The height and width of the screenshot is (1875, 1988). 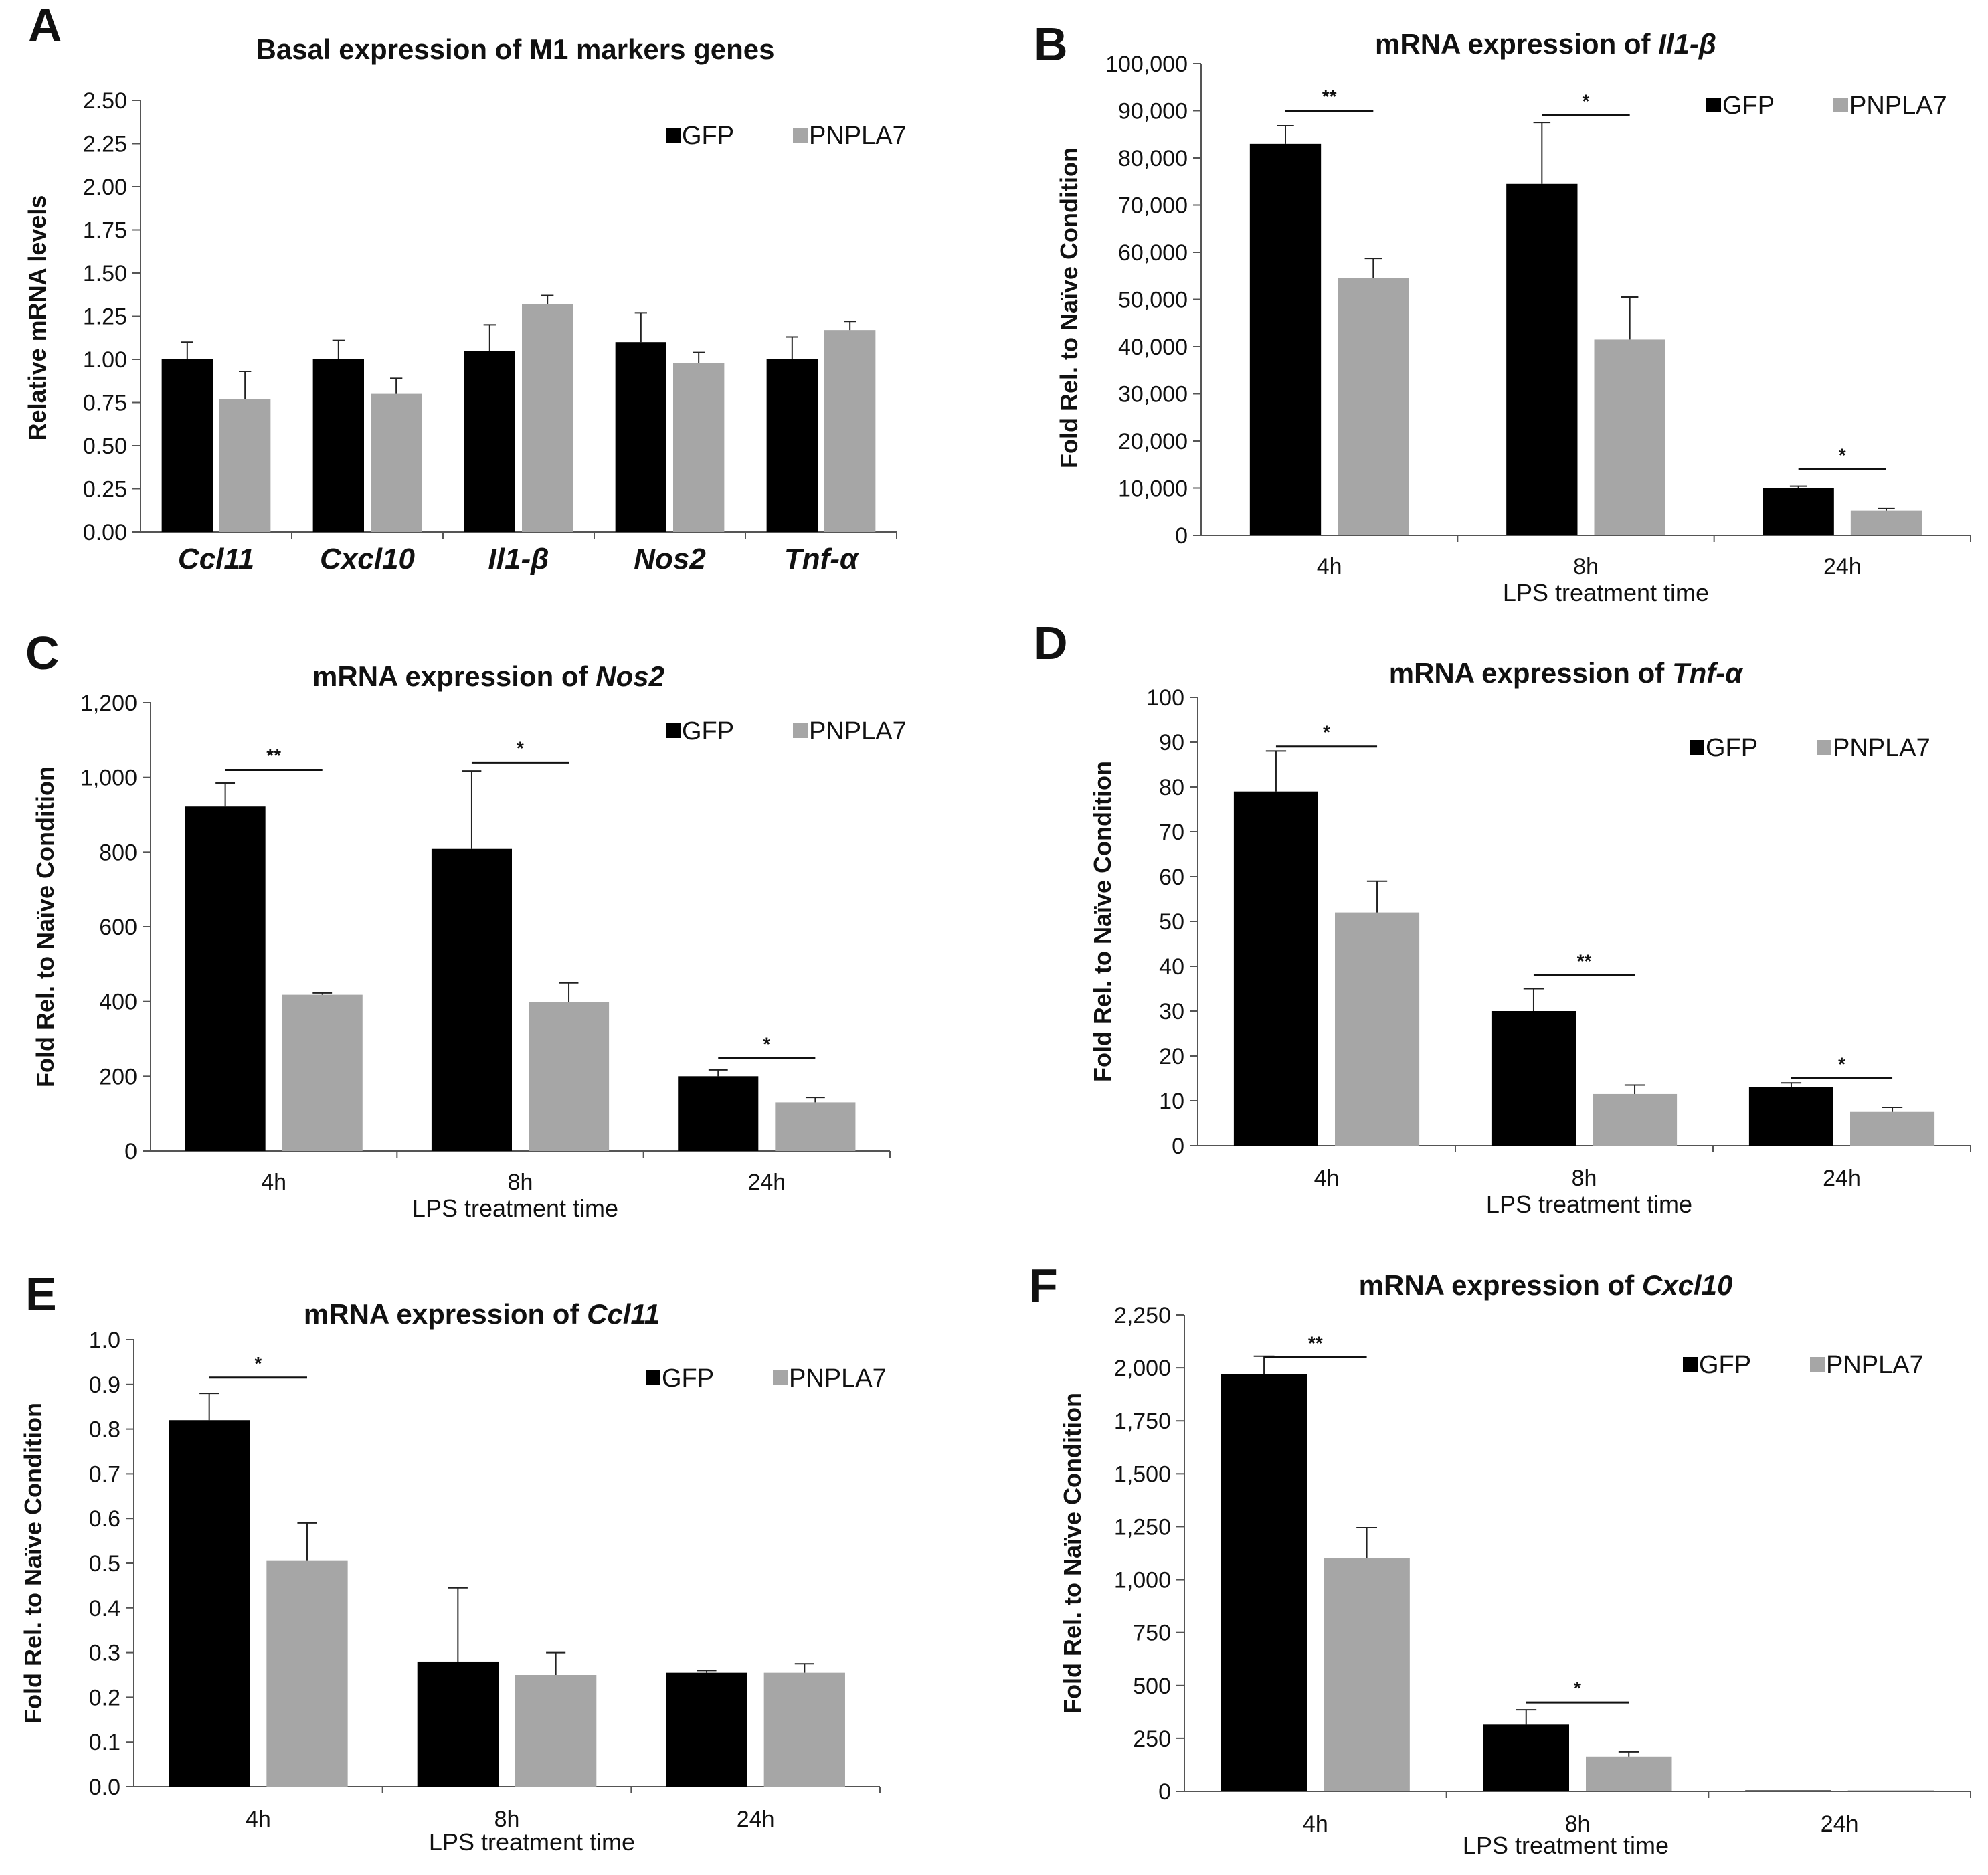 What do you see at coordinates (104, 1430) in the screenshot?
I see `panel-e-y-tick-label: 0.8` at bounding box center [104, 1430].